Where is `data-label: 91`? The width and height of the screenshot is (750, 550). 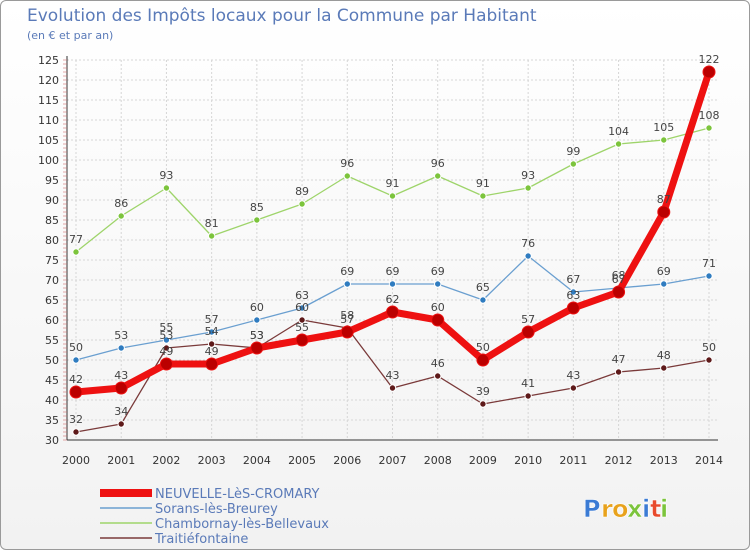 data-label: 91 is located at coordinates (483, 183).